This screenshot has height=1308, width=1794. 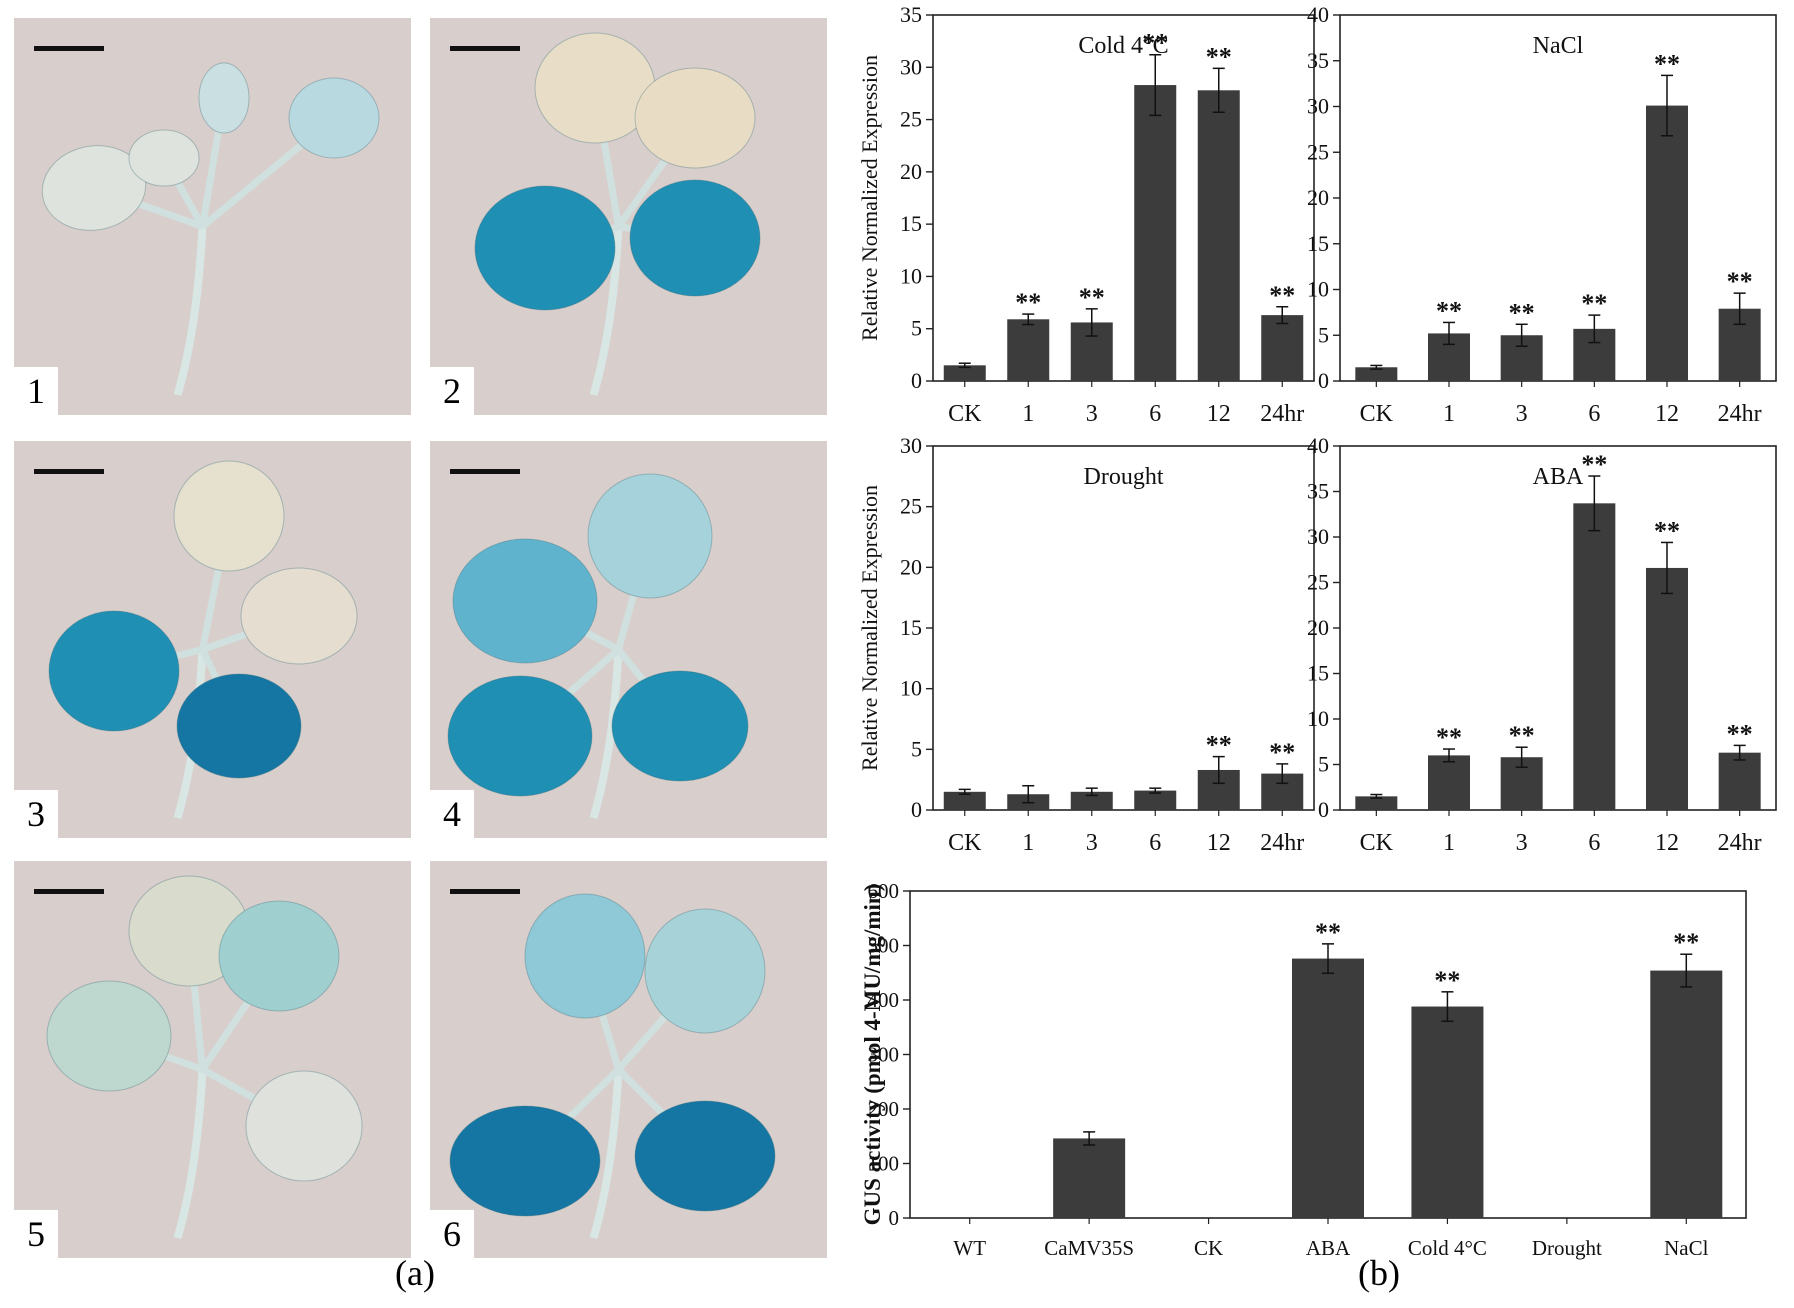 I want to click on y-axis-label-drought: Relative Normalized Expression, so click(x=869, y=628).